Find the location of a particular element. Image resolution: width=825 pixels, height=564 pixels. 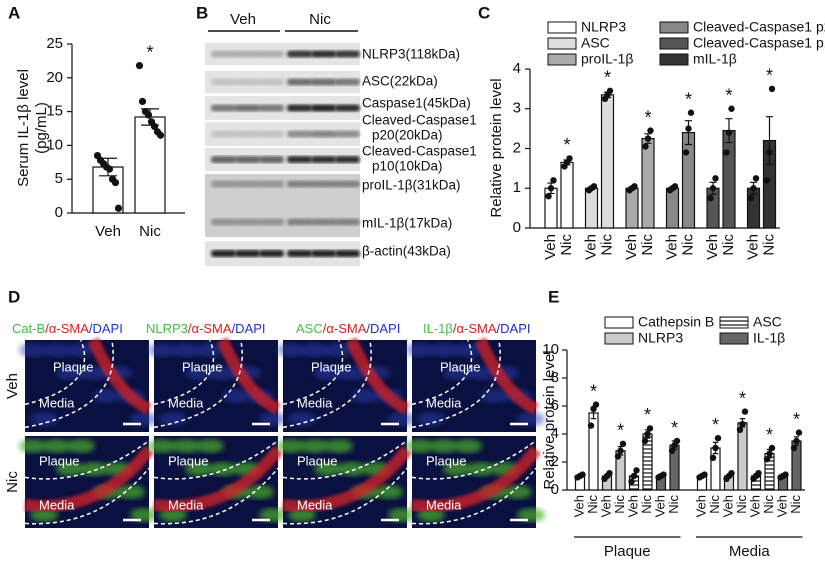

y-tick-label: 5 is located at coordinates (59, 178).